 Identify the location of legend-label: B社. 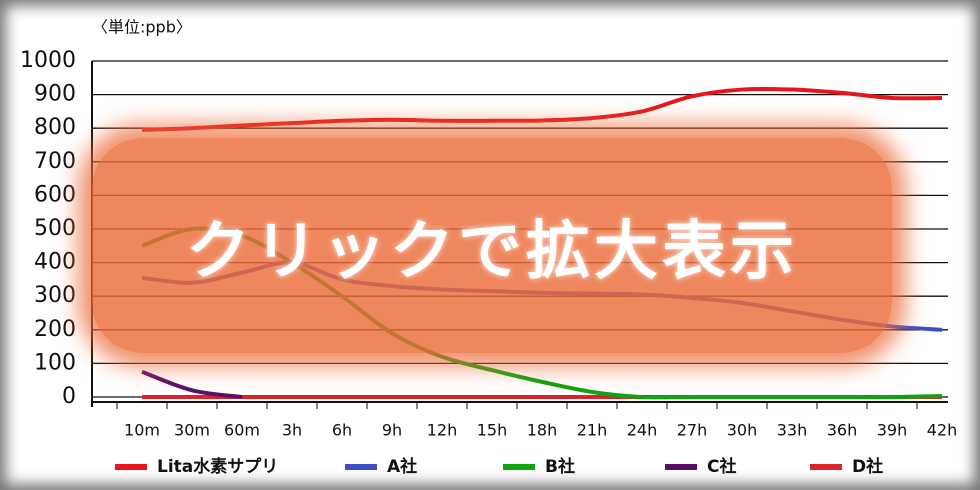
(560, 466).